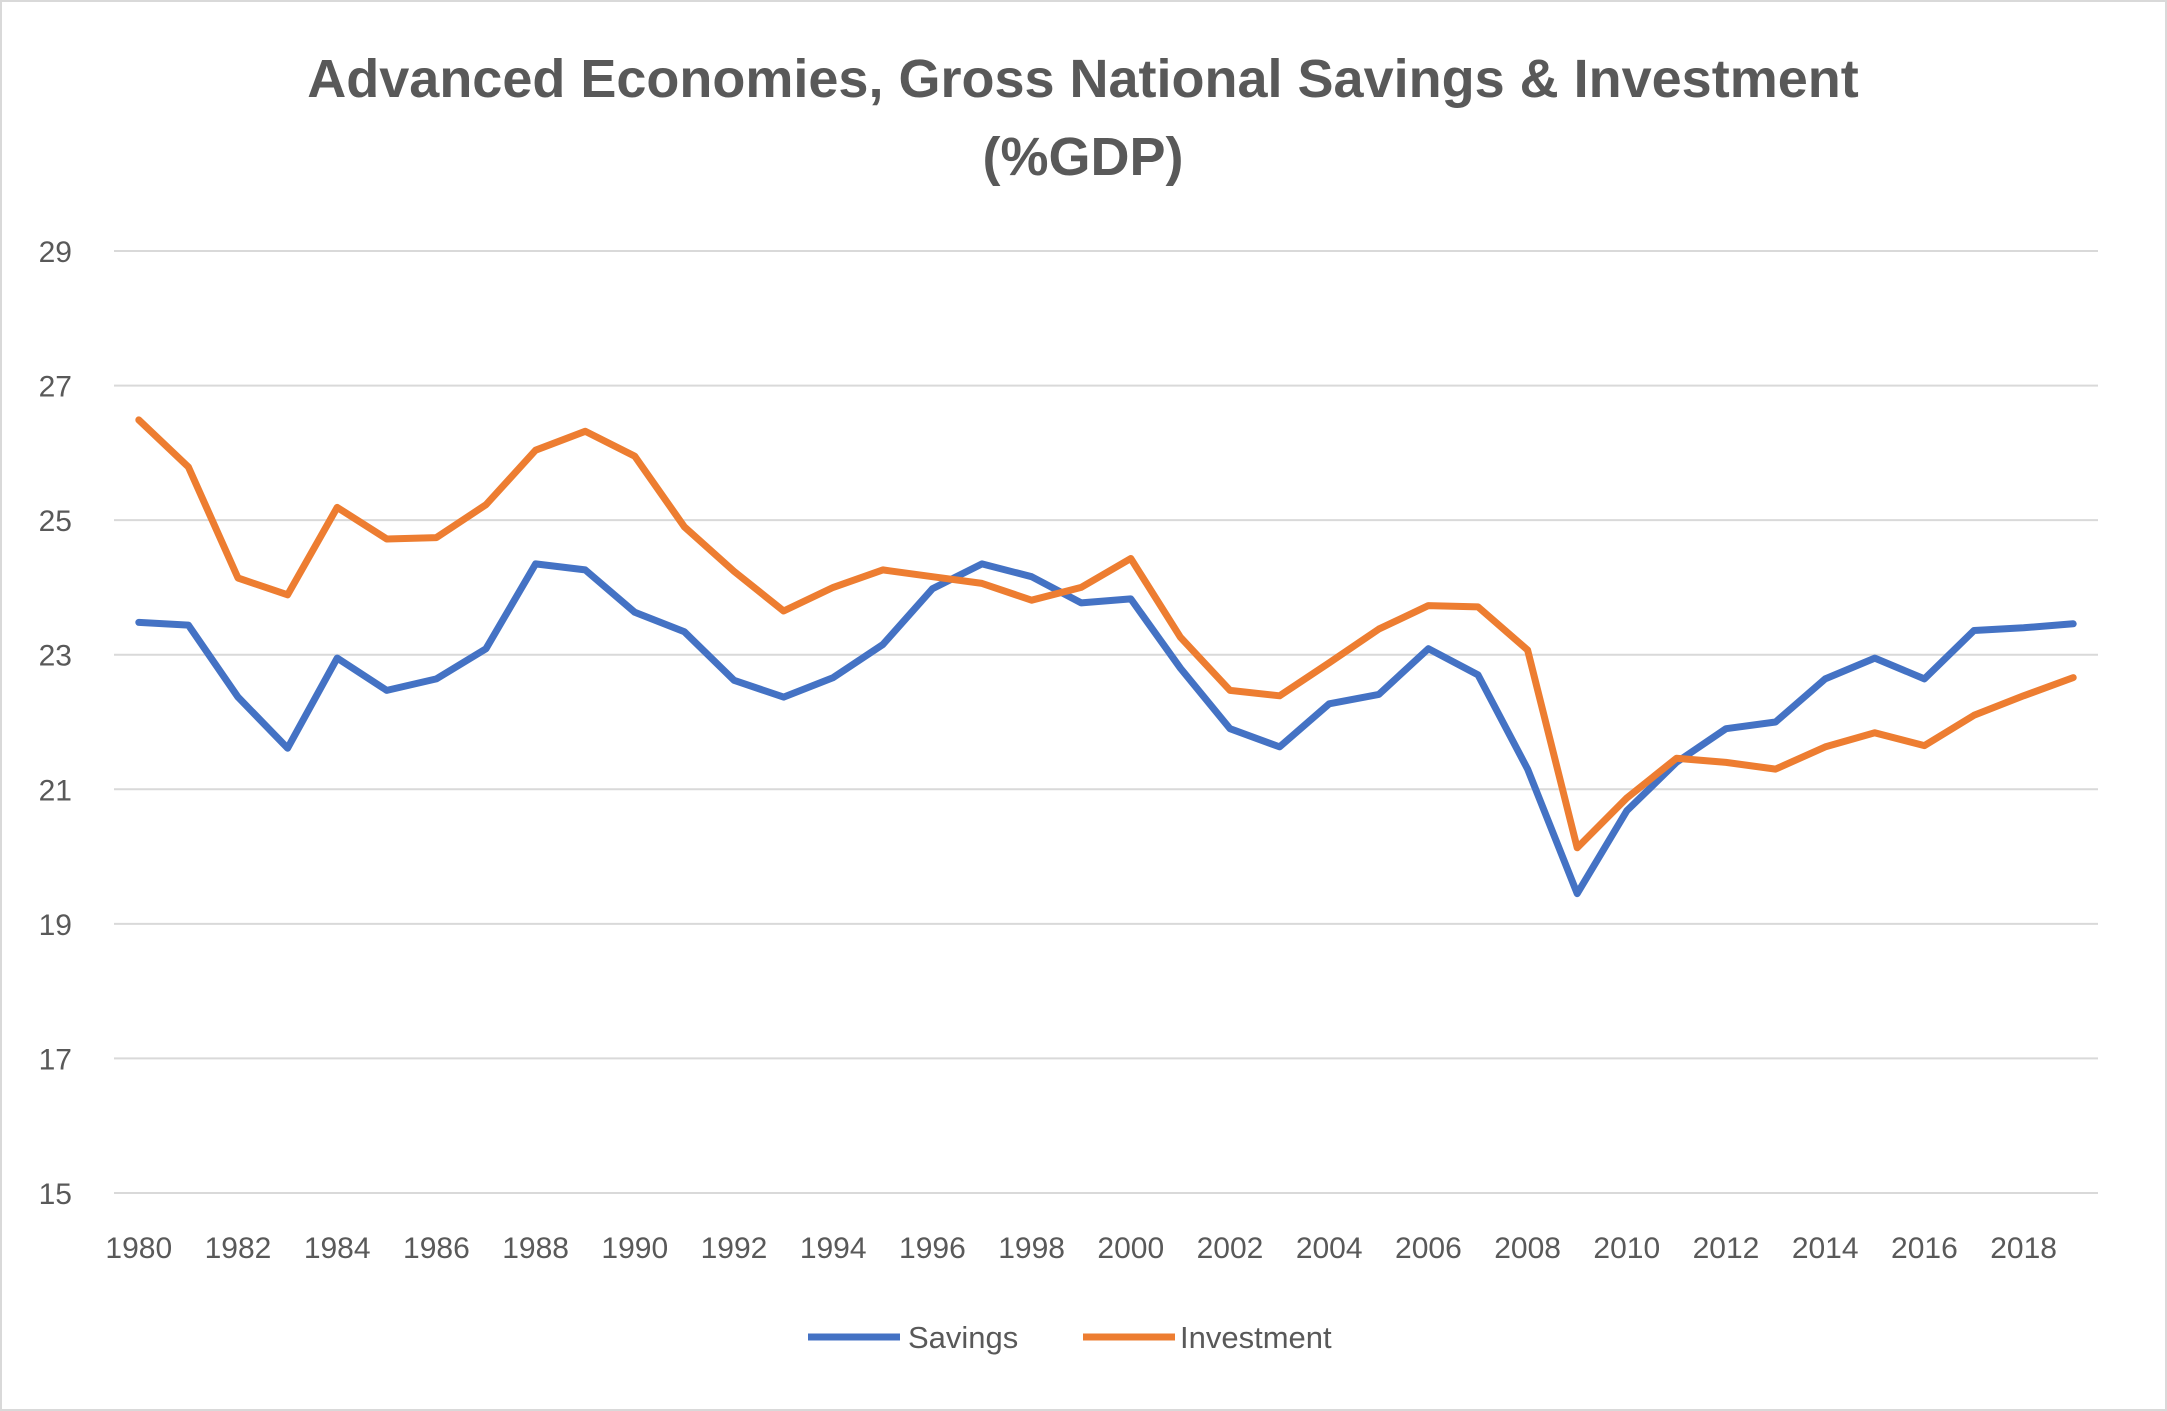 Image resolution: width=2167 pixels, height=1411 pixels. Describe the element at coordinates (535, 1248) in the screenshot. I see `x-tick-label: 1988` at that location.